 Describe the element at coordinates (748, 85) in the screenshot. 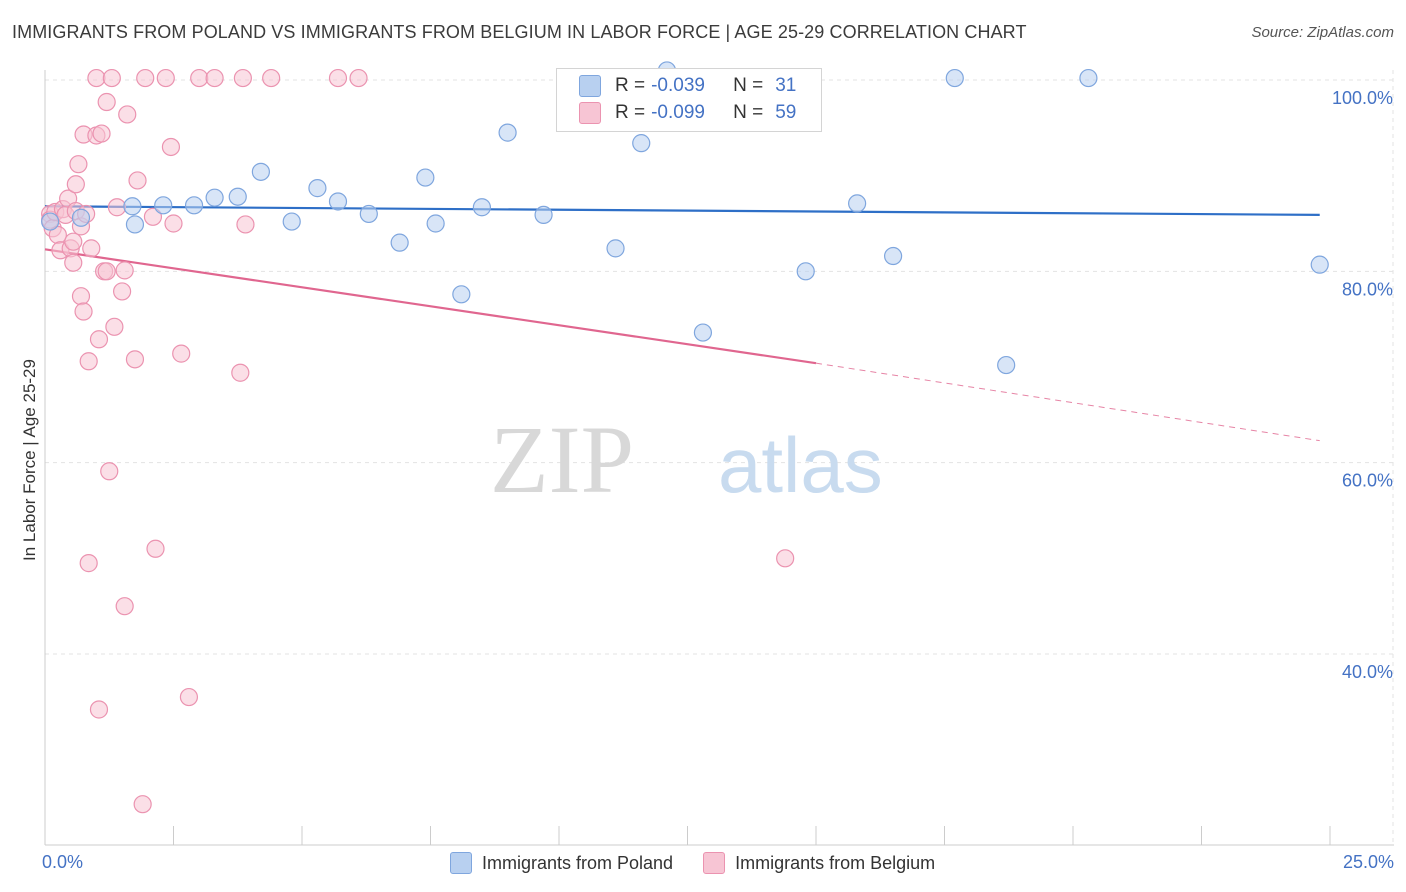

I see `poland-n-label: N =` at that location.